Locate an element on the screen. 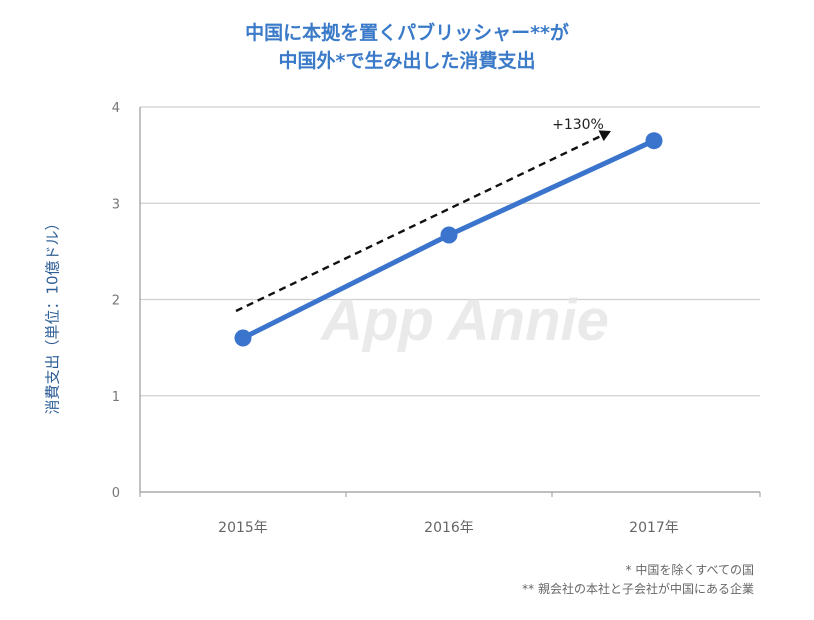 The image size is (814, 620). footnote-2: ** 親会社の本社と子会社が中国にある企業 is located at coordinates (638, 589).